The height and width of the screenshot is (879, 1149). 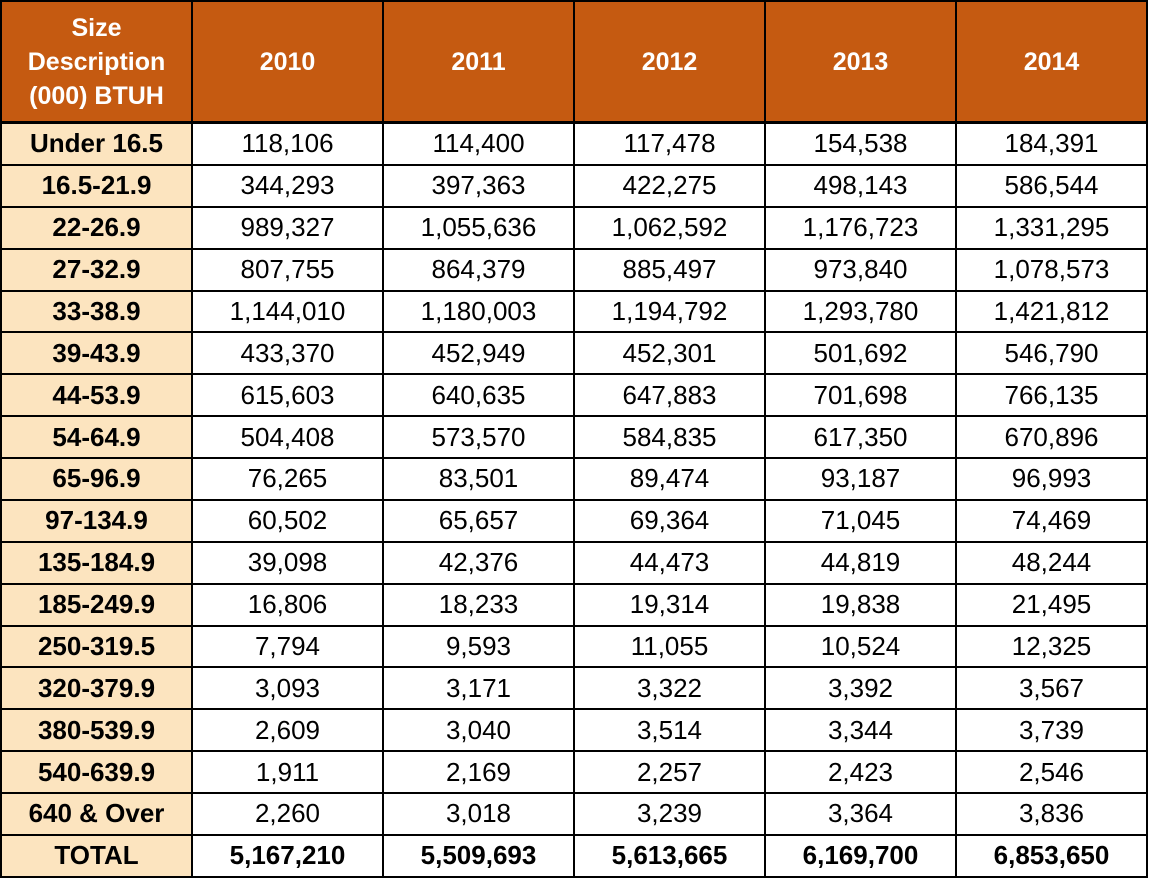 I want to click on value-cell: 2,169, so click(x=478, y=772).